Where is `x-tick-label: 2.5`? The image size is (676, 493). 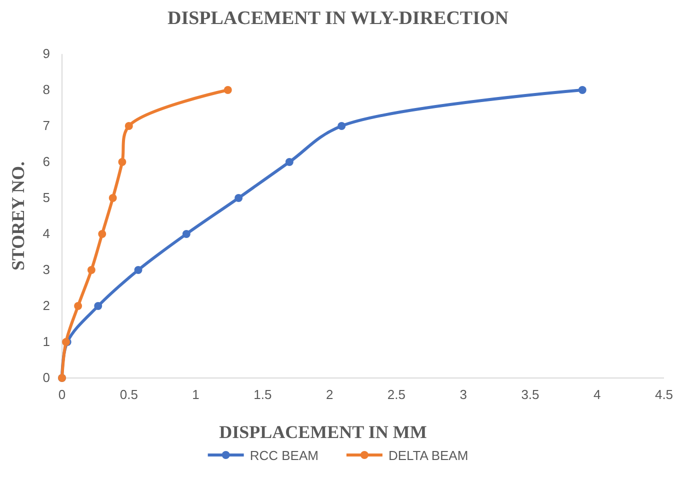 x-tick-label: 2.5 is located at coordinates (396, 394).